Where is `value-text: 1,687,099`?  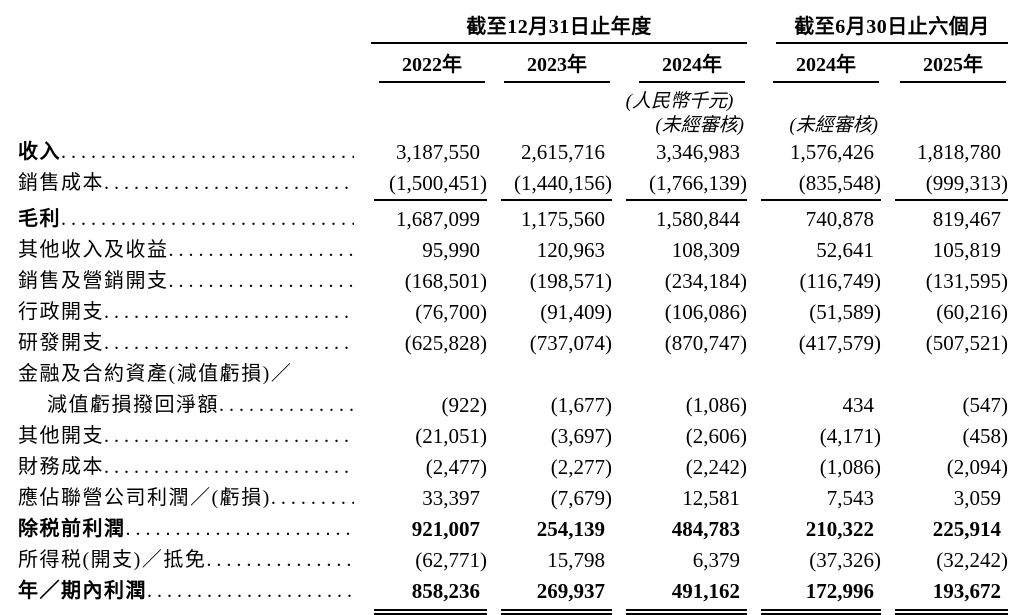
value-text: 1,687,099 is located at coordinates (438, 219).